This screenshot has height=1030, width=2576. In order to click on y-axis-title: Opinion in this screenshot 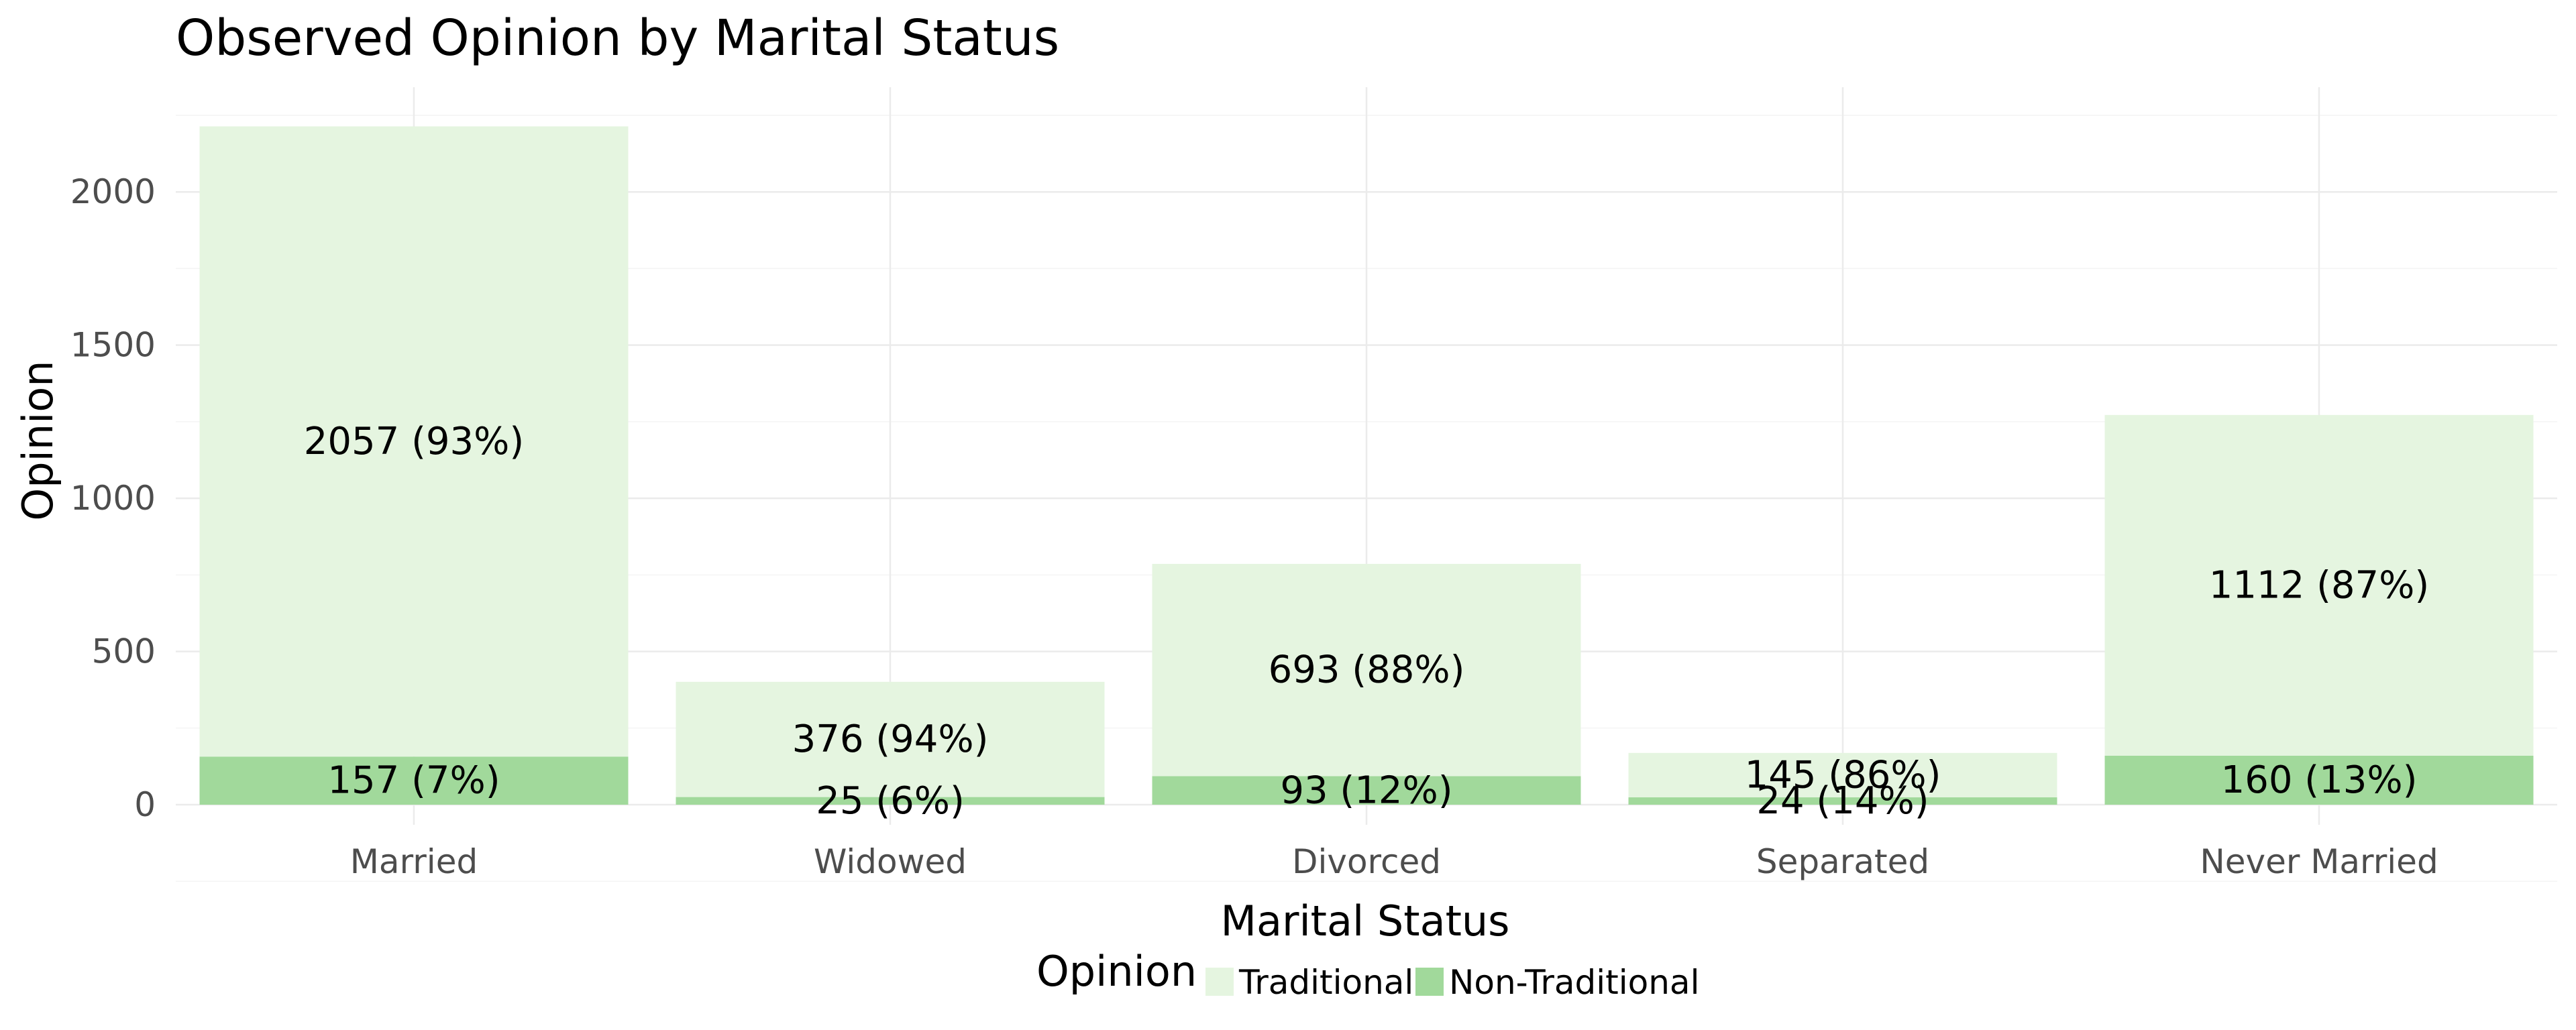, I will do `click(37, 440)`.